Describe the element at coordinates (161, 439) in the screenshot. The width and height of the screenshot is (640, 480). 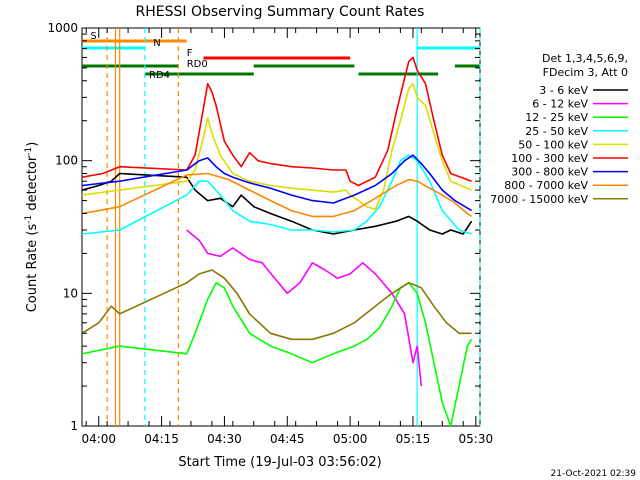
I see `x-tick-label: 04:15` at that location.